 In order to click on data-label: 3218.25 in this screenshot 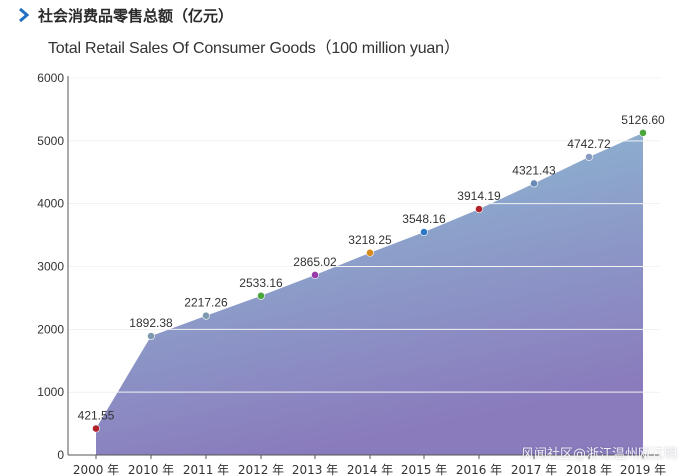, I will do `click(370, 240)`.